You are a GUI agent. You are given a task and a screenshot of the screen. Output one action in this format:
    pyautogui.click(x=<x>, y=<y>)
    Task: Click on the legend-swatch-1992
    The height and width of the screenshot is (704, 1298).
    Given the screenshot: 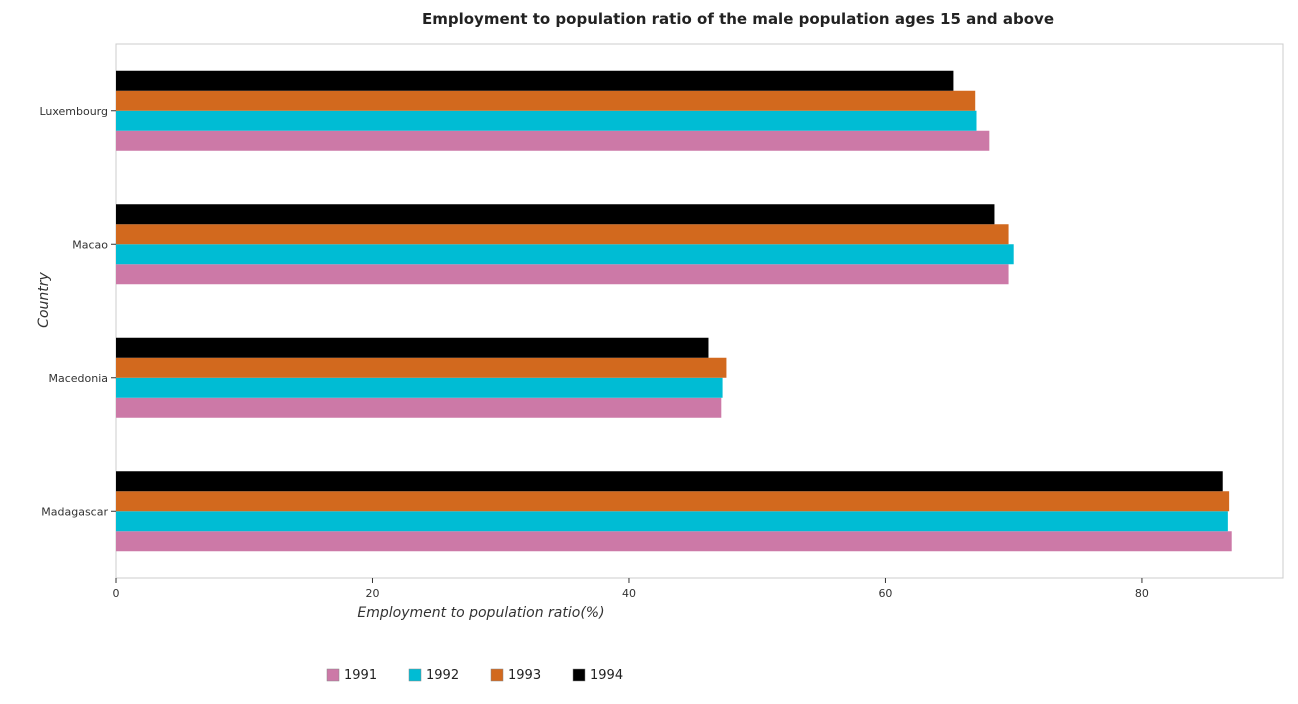 What is the action you would take?
    pyautogui.click(x=415, y=675)
    